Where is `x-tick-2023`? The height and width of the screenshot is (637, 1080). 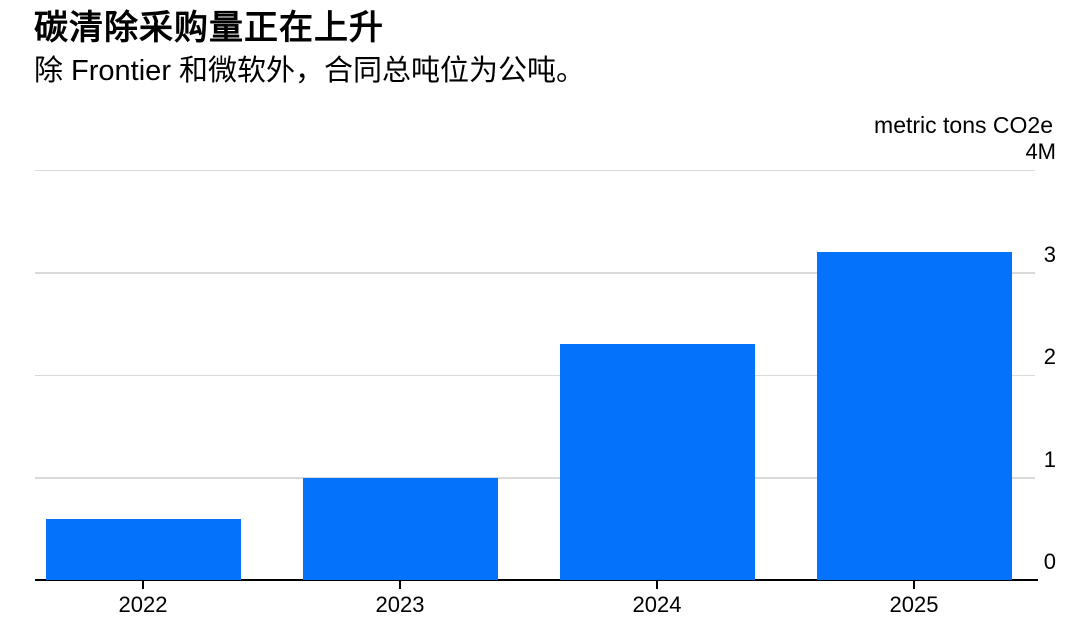
x-tick-2023 is located at coordinates (400, 584).